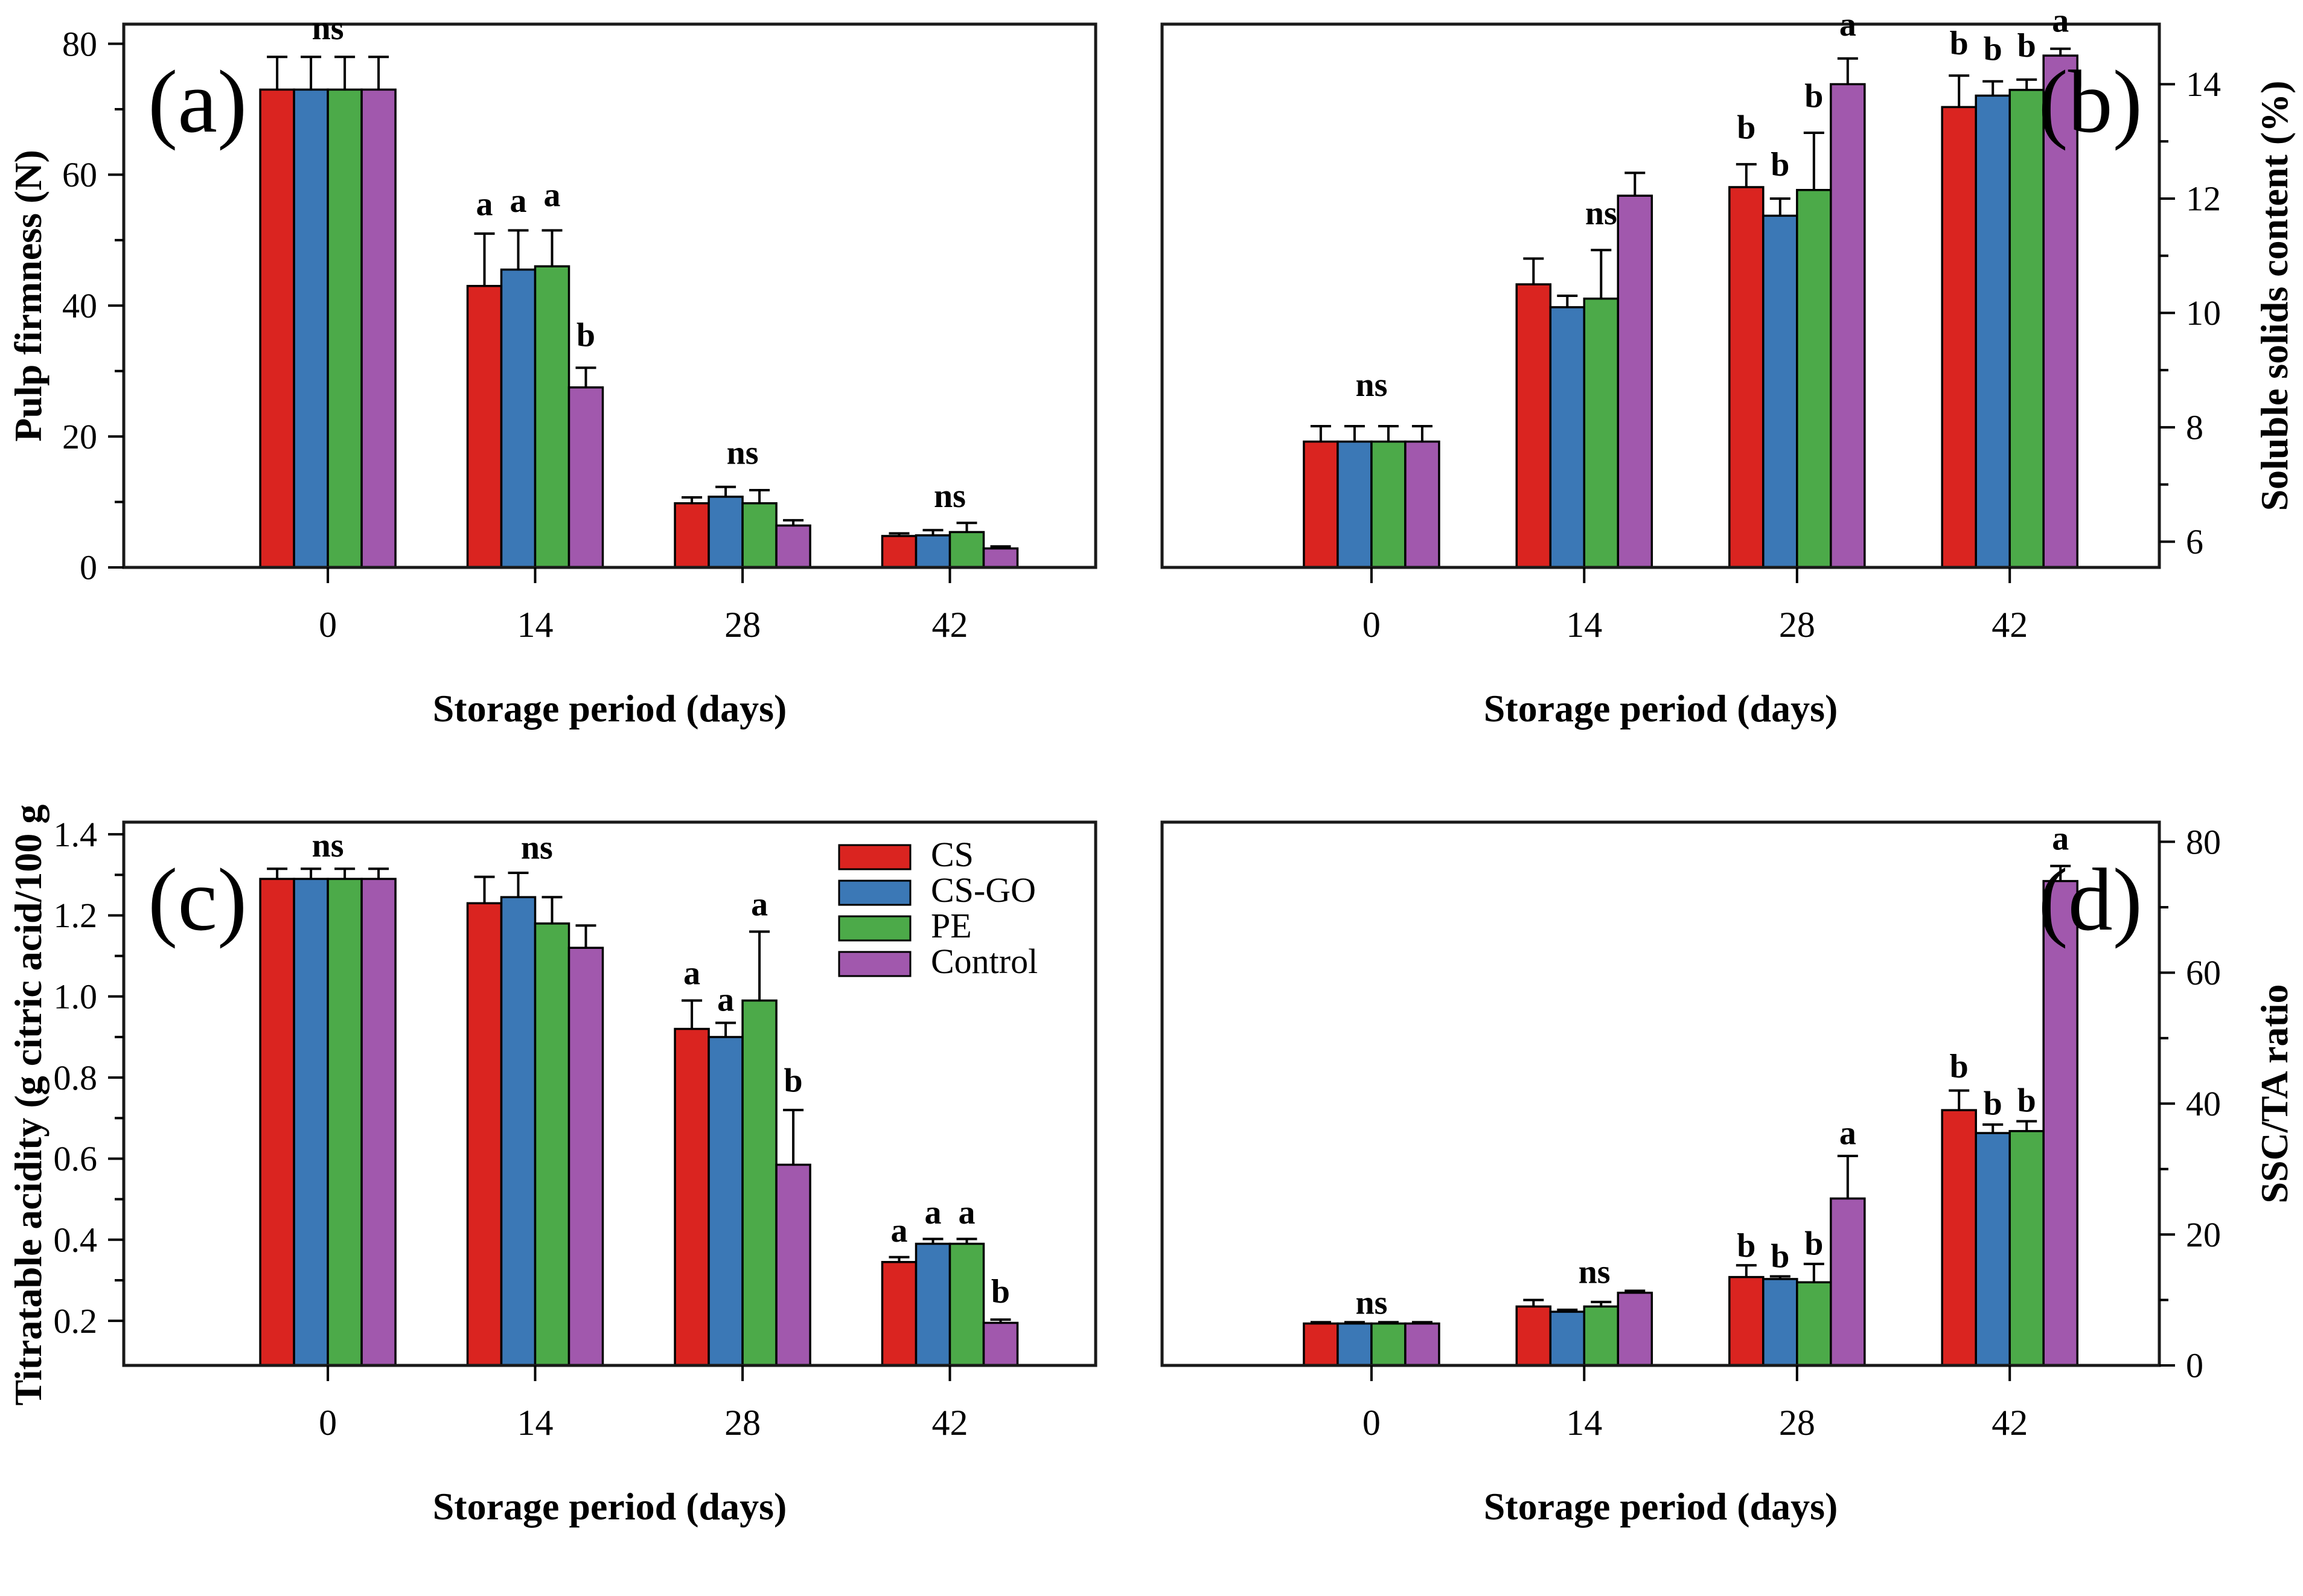 This screenshot has height=1596, width=2303. What do you see at coordinates (197, 901) in the screenshot?
I see `panel-letter: (c)` at bounding box center [197, 901].